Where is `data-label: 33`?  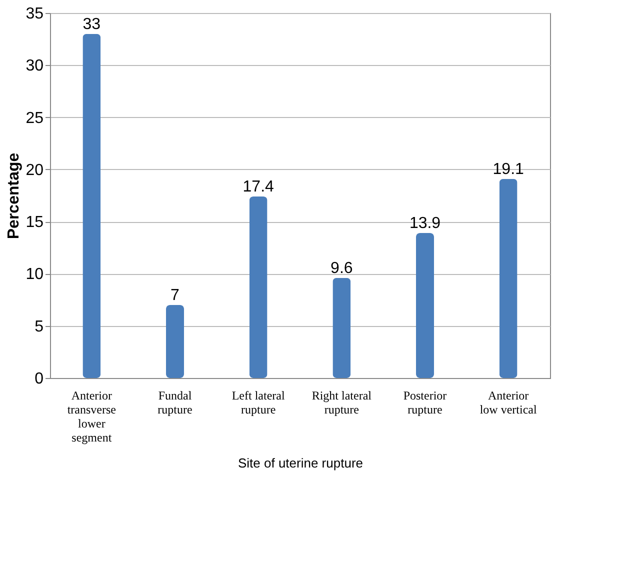 data-label: 33 is located at coordinates (91, 24).